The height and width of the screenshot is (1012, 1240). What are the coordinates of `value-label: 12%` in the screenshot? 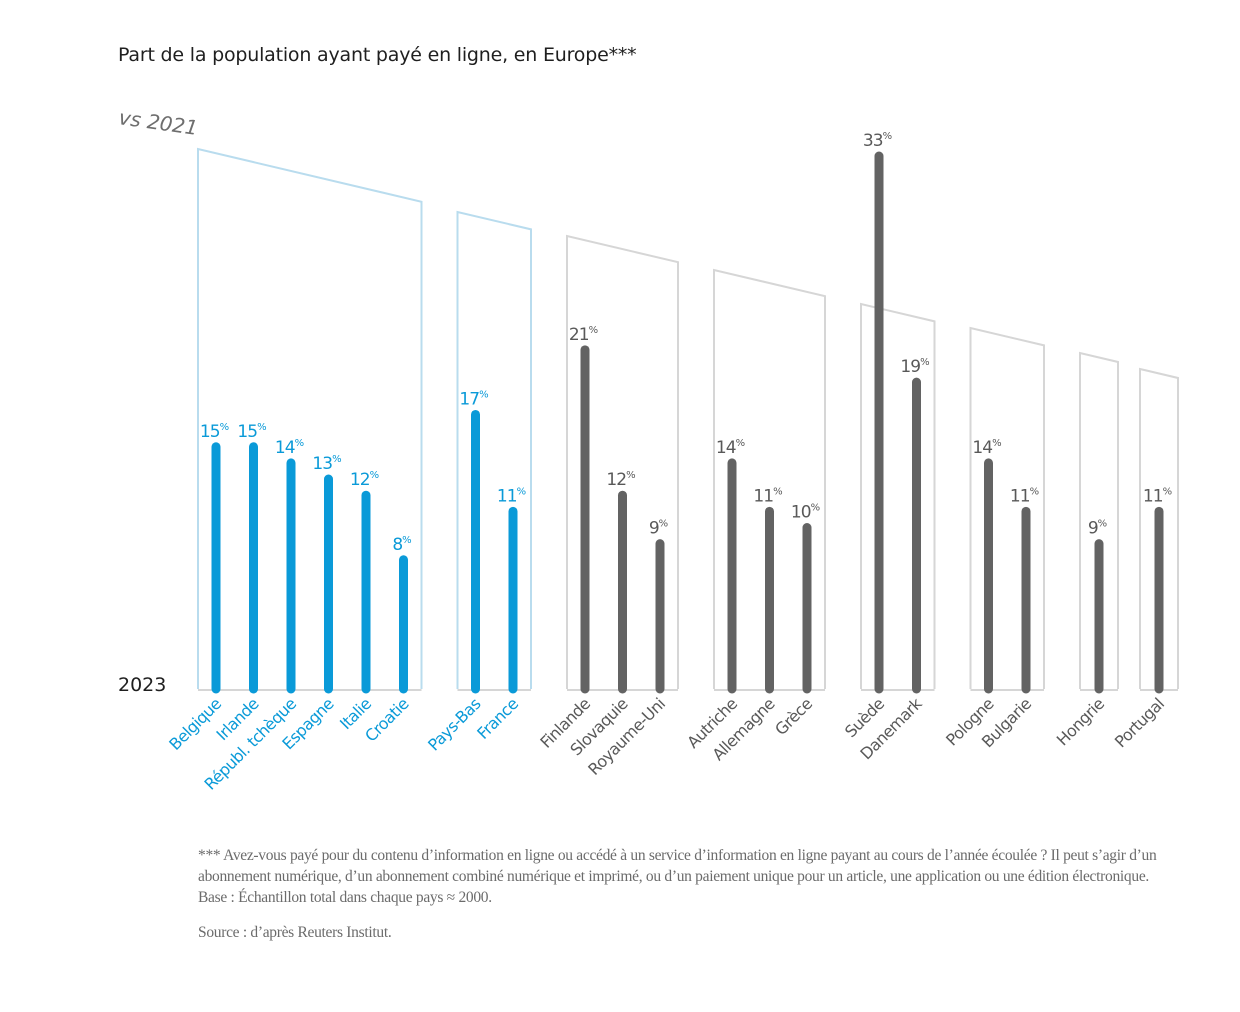 It's located at (620, 480).